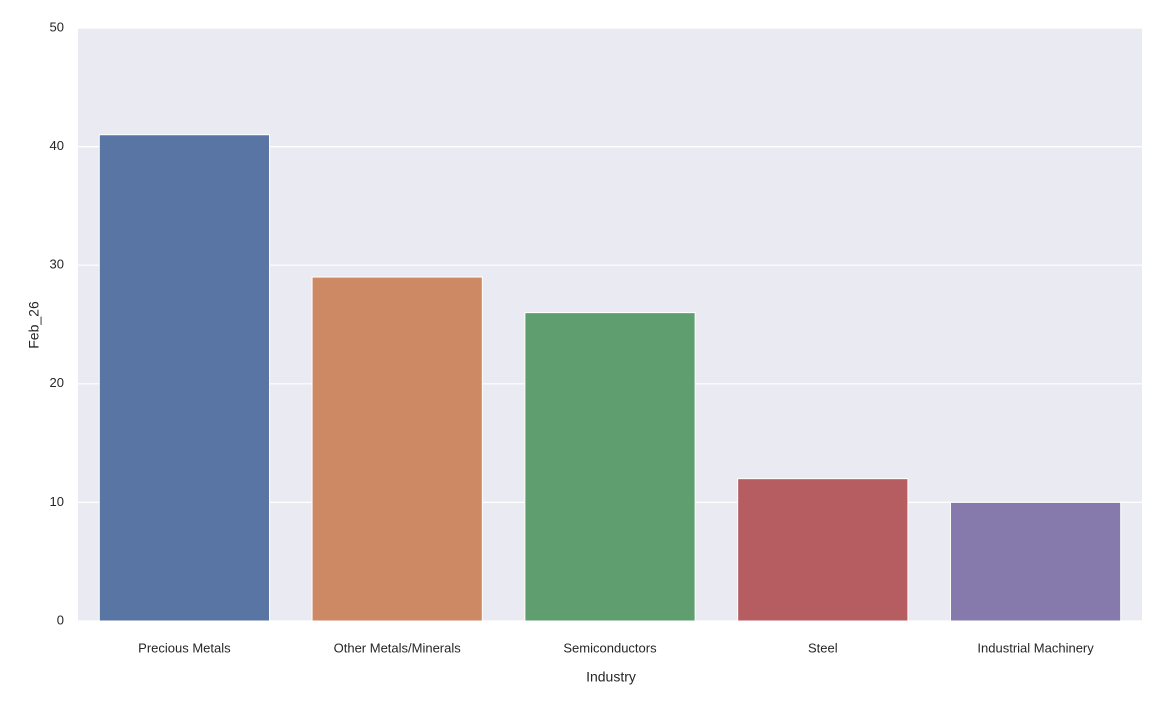  Describe the element at coordinates (398, 647) in the screenshot. I see `x-tick-label: Other Metals/Minerals` at that location.